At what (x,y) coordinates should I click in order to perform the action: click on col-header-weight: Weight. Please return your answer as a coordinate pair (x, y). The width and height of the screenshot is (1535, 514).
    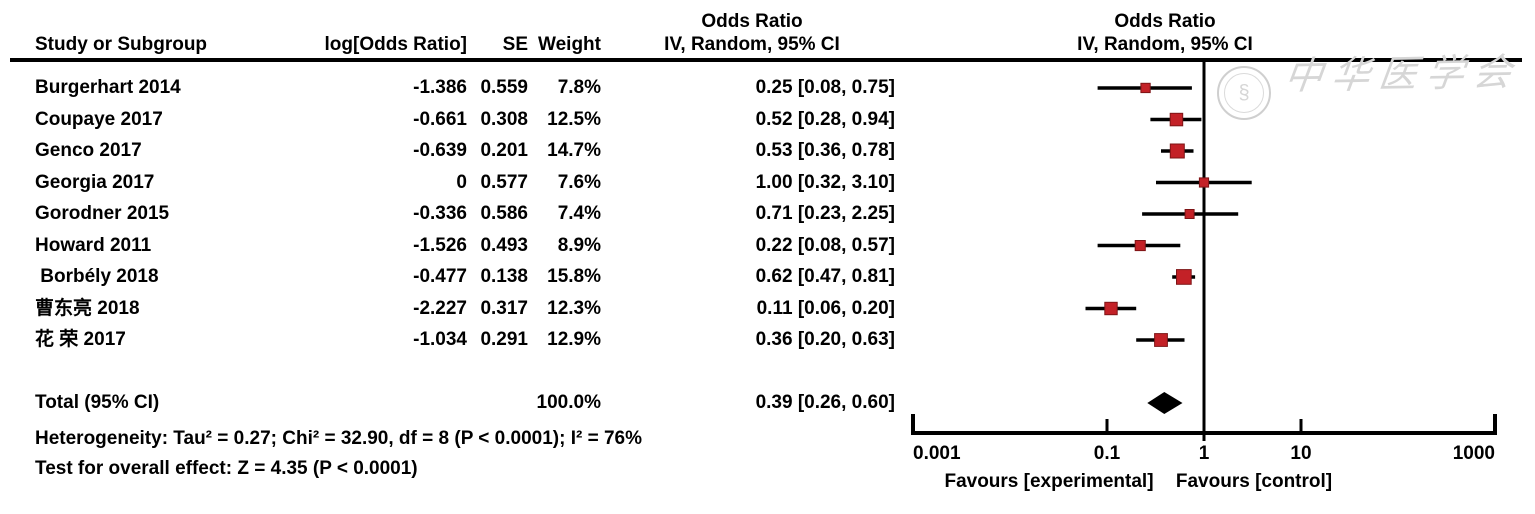
    Looking at the image, I should click on (569, 44).